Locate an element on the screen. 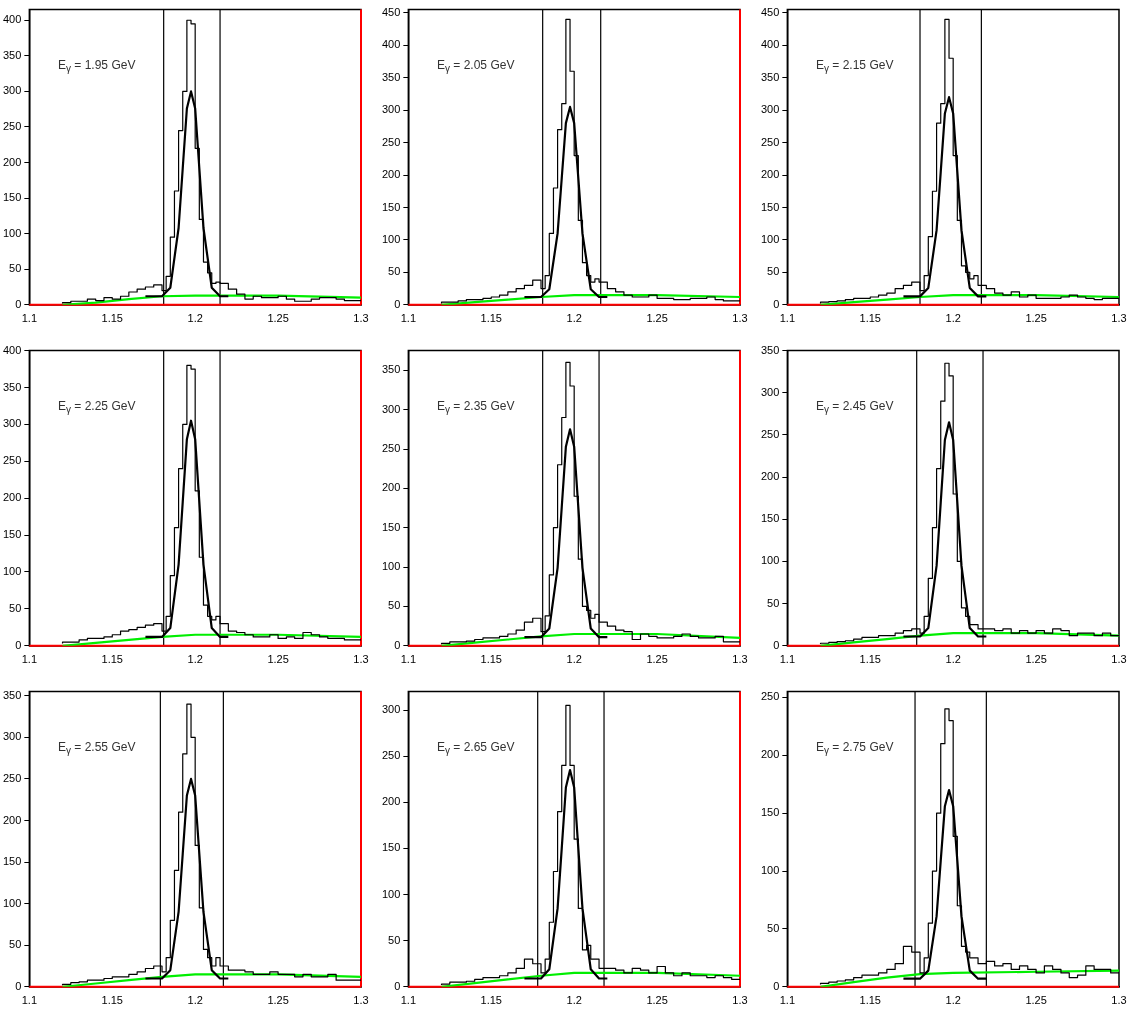 The height and width of the screenshot is (1024, 1137). annotation: E$_{γ}$ = 1.95 GeV is located at coordinates (97, 66).